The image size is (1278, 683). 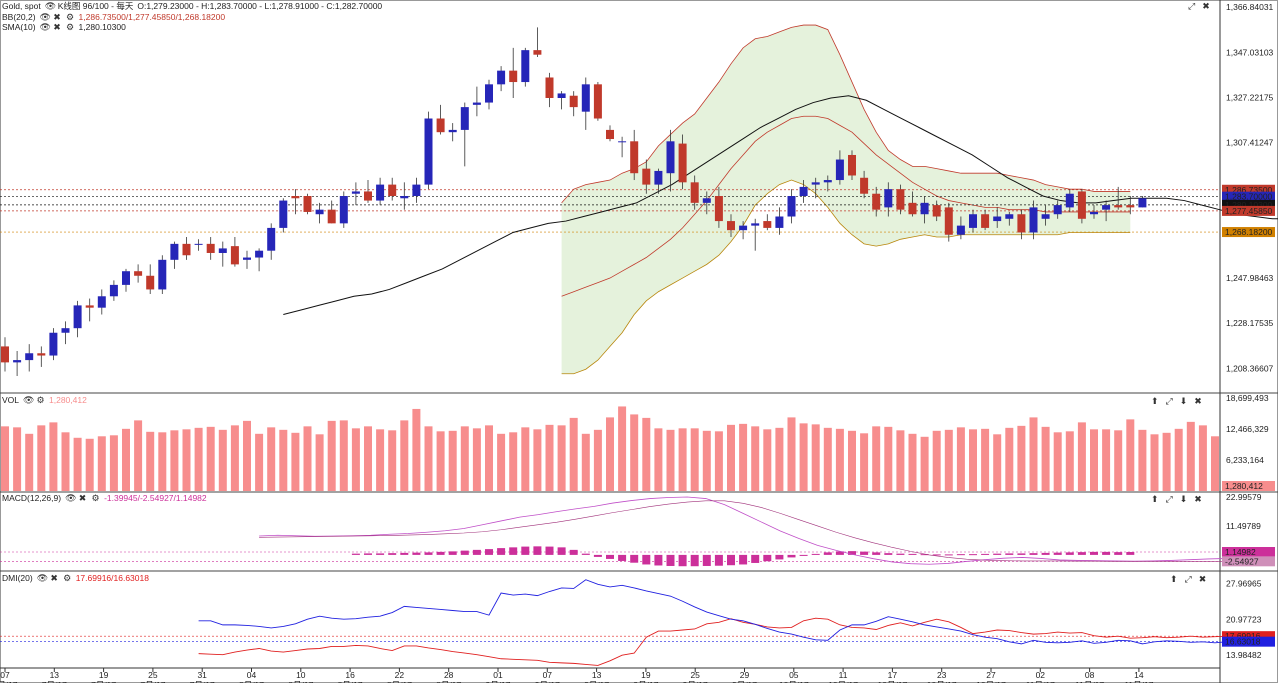 I want to click on time-tick-label: 19, so click(x=646, y=675).